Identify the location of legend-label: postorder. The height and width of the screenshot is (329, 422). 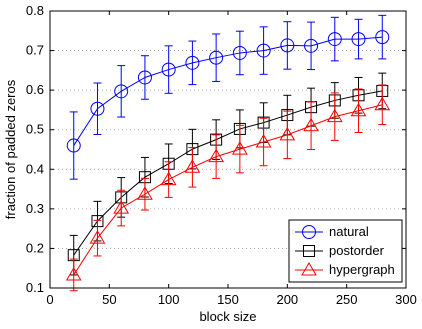
(357, 250).